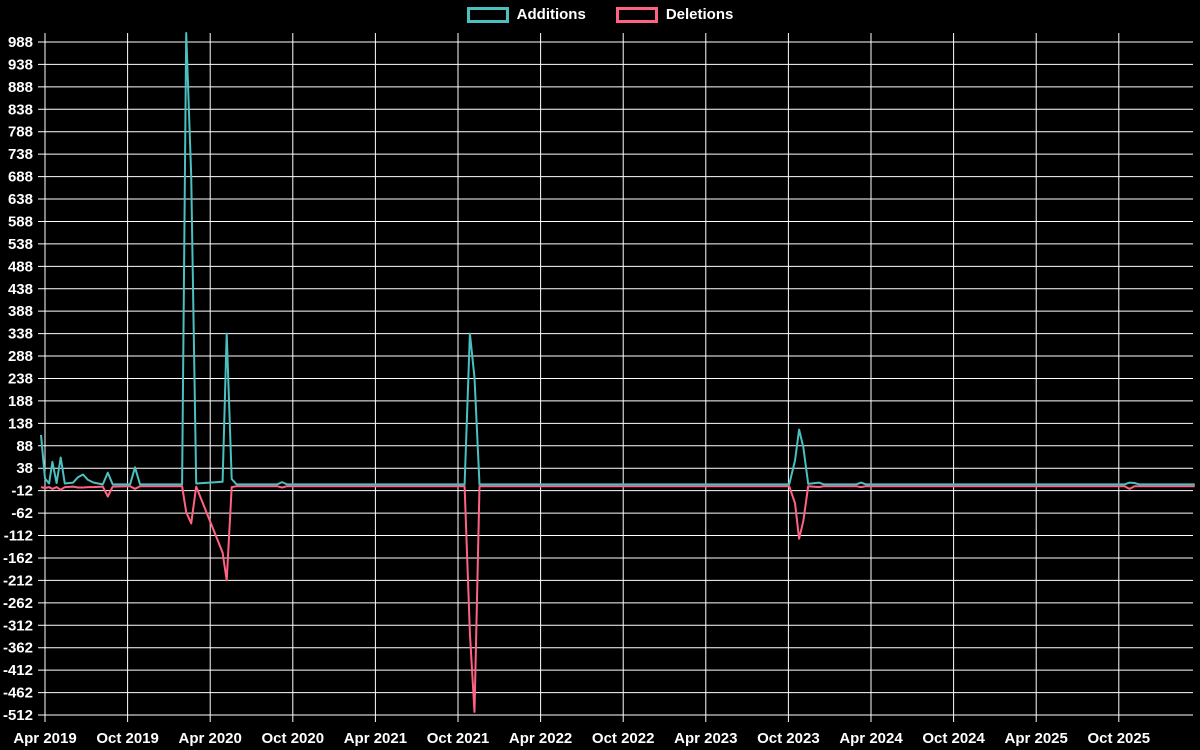  Describe the element at coordinates (18, 670) in the screenshot. I see `y-tick-label: -412` at that location.